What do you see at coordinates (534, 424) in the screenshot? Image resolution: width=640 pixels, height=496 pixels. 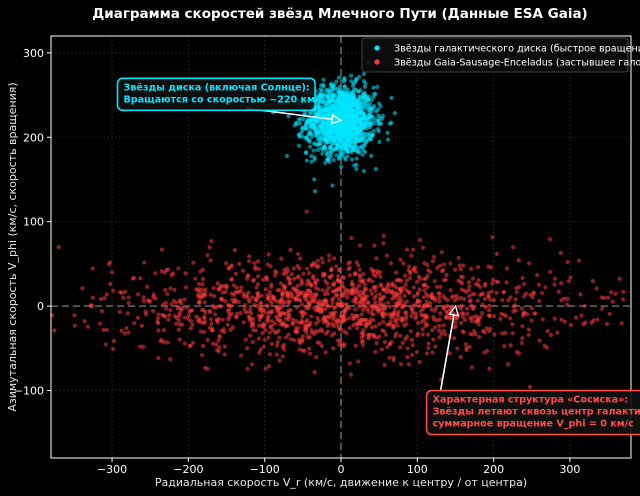 I see `annotation-text: суммарное вращение V_phi = 0 км/с` at bounding box center [534, 424].